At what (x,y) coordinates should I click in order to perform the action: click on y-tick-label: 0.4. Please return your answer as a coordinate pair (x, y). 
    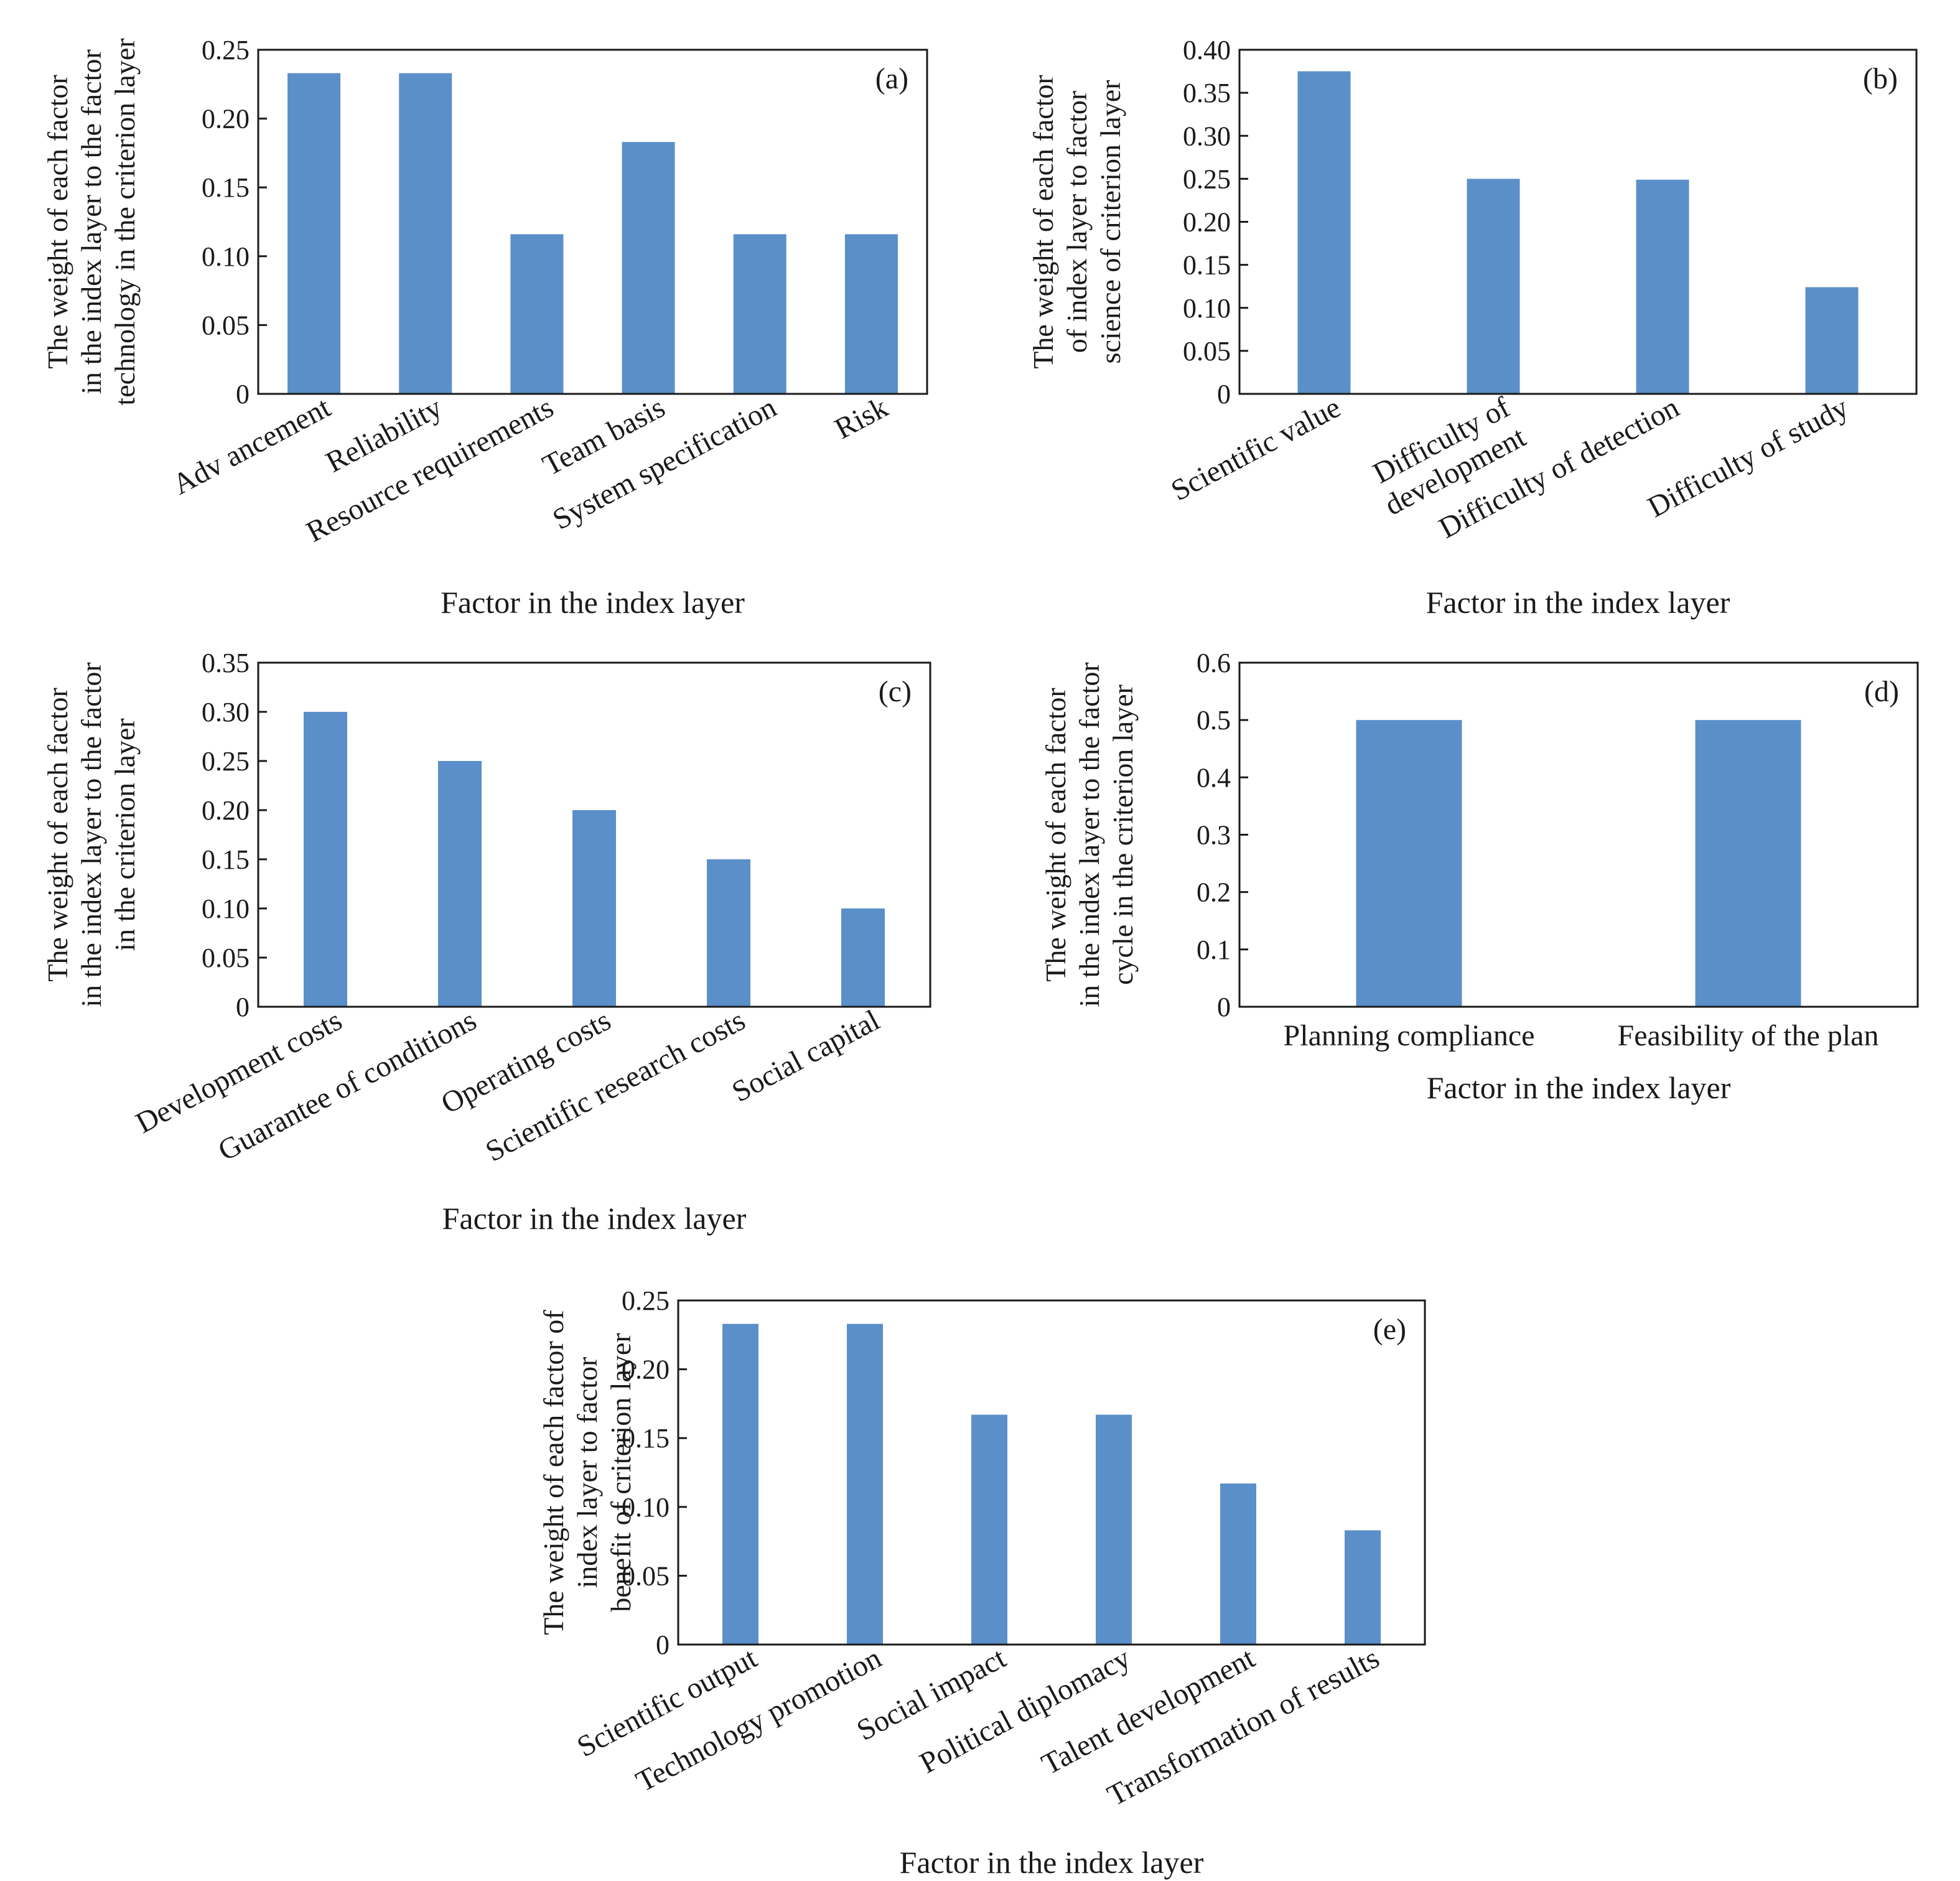
    Looking at the image, I should click on (1214, 777).